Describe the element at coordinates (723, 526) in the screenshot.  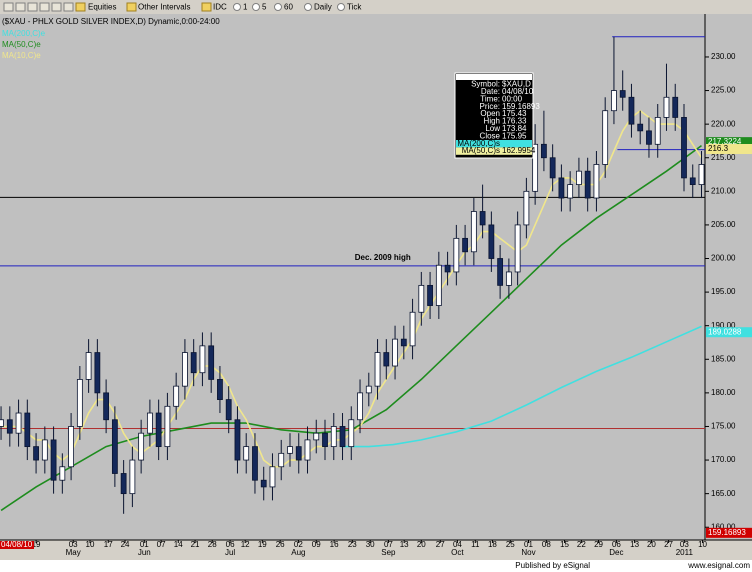
I see `y-tick-label: 160.00` at that location.